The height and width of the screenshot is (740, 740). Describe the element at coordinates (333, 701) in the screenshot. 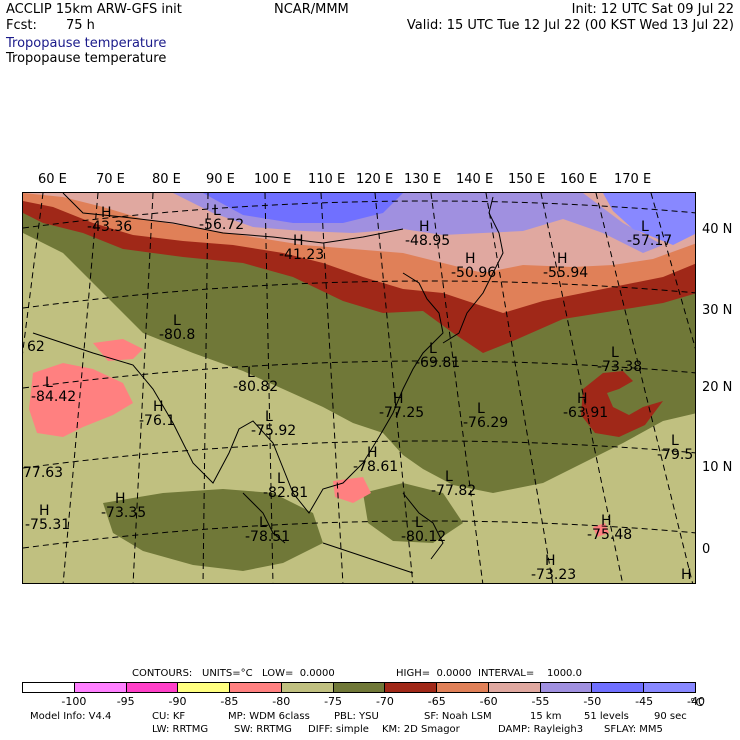

I see `colorbar-tick-label: -75` at that location.